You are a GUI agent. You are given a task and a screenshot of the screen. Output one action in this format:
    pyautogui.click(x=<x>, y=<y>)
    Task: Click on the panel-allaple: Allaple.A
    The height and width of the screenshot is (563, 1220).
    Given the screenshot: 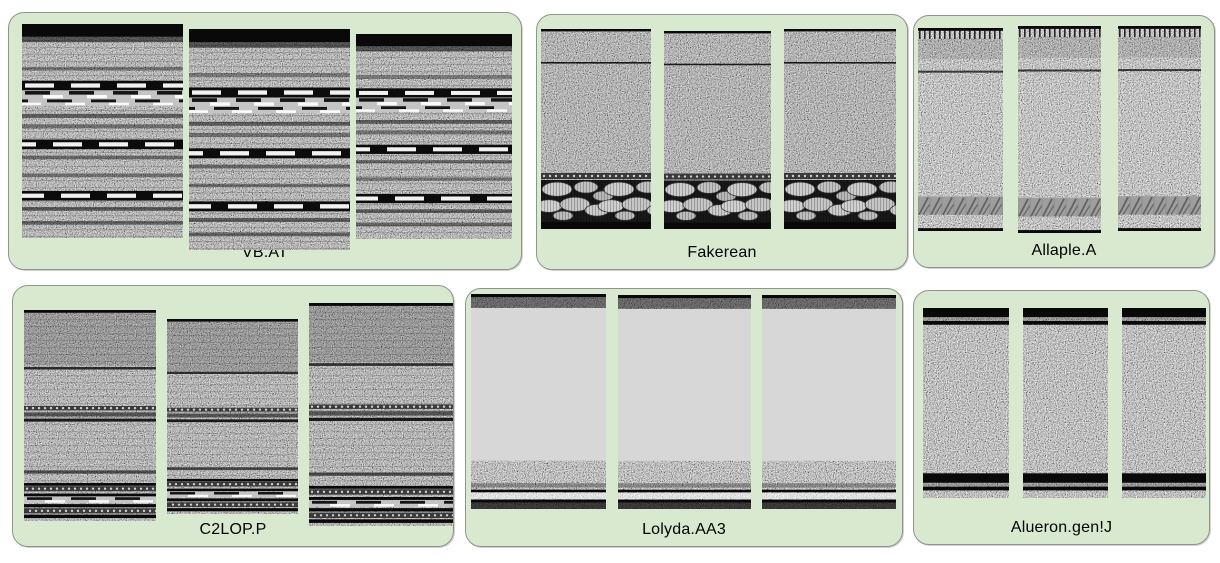 What is the action you would take?
    pyautogui.click(x=1064, y=141)
    